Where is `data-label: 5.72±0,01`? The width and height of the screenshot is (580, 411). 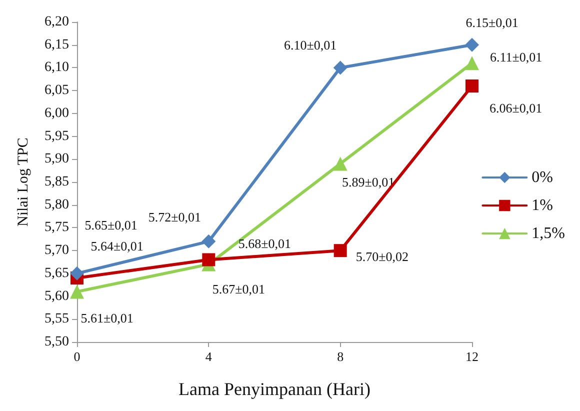 data-label: 5.72±0,01 is located at coordinates (174, 216).